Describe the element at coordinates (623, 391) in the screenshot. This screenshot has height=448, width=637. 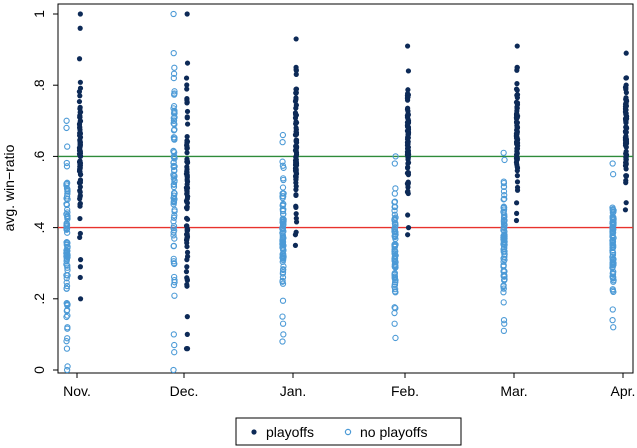
I see `x-tick-label: Apr.` at that location.